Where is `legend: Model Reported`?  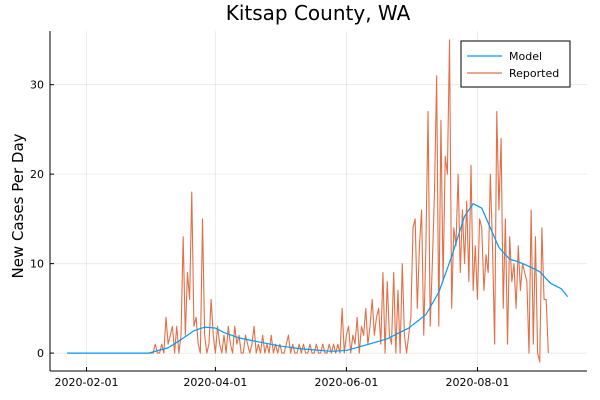 legend: Model Reported is located at coordinates (515, 64).